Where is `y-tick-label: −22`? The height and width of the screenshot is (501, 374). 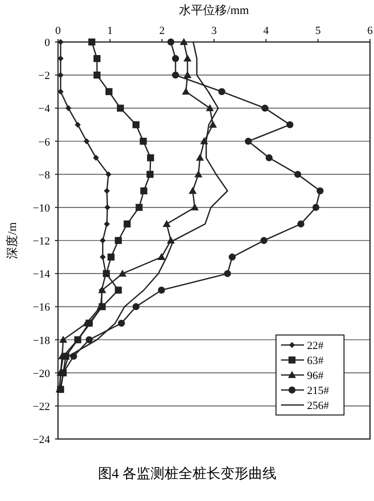
y-tick-label: −22 is located at coordinates (41, 406).